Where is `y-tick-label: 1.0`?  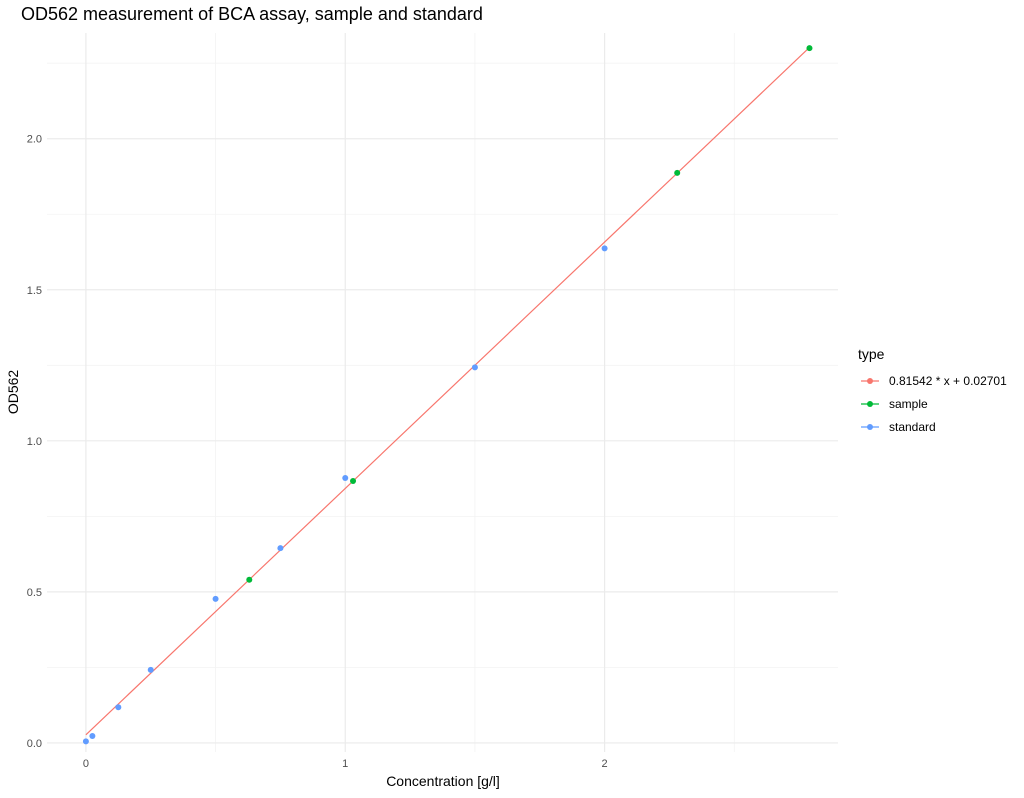
y-tick-label: 1.0 is located at coordinates (34, 442).